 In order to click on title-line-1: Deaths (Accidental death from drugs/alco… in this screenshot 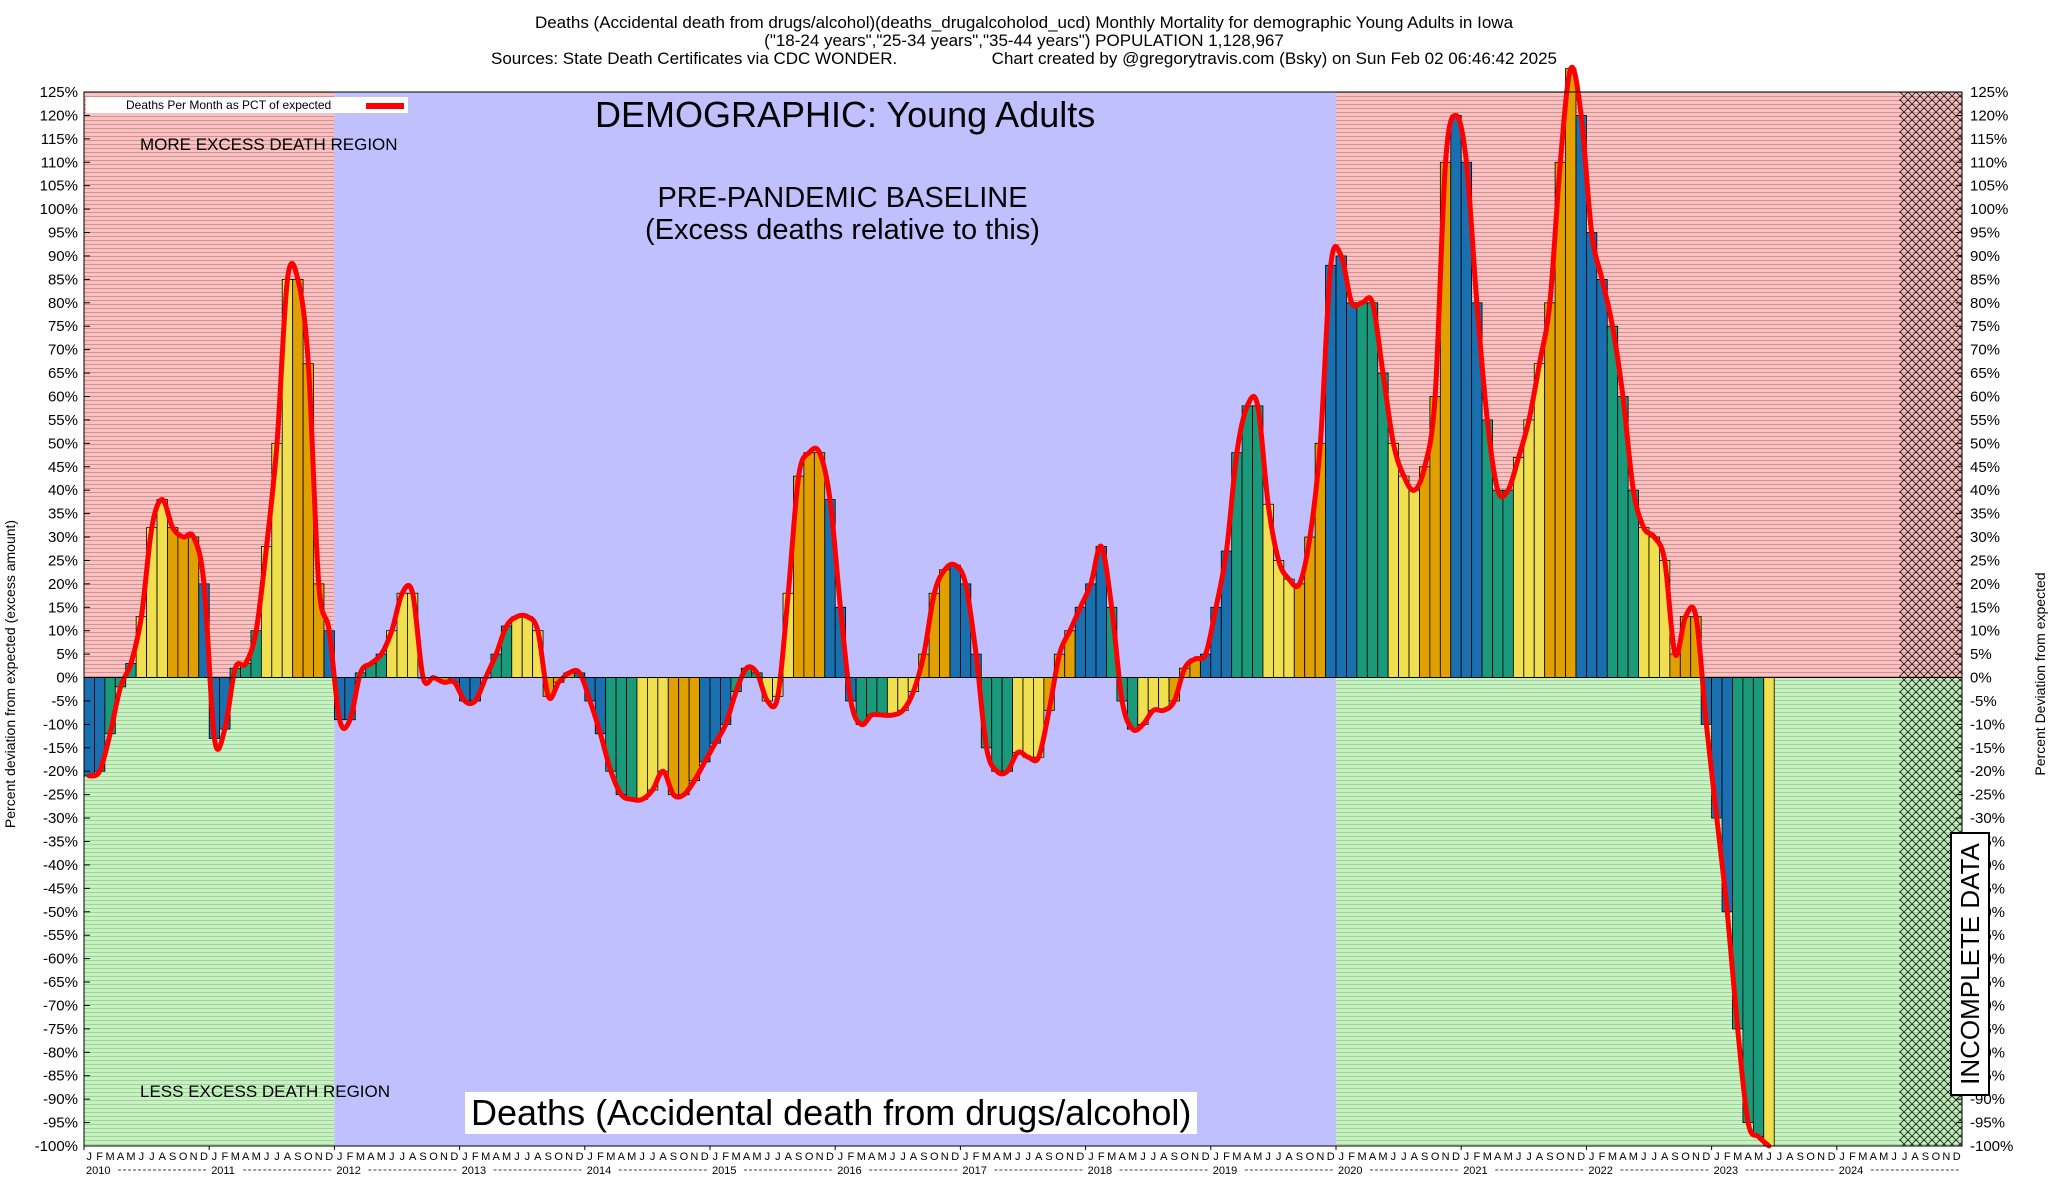, I will do `click(1024, 22)`.